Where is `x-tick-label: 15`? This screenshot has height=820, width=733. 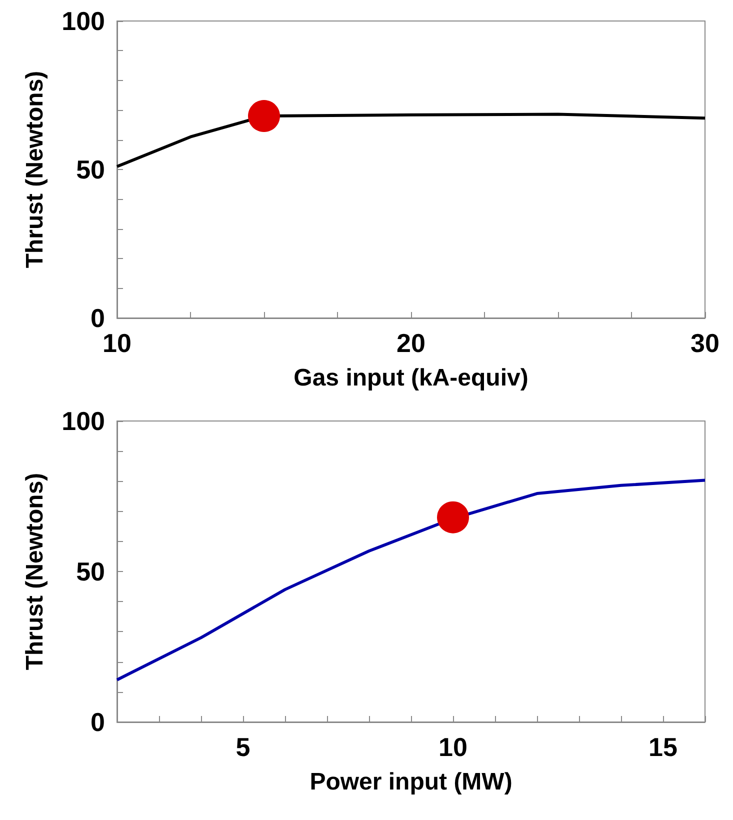 x-tick-label: 15 is located at coordinates (663, 747).